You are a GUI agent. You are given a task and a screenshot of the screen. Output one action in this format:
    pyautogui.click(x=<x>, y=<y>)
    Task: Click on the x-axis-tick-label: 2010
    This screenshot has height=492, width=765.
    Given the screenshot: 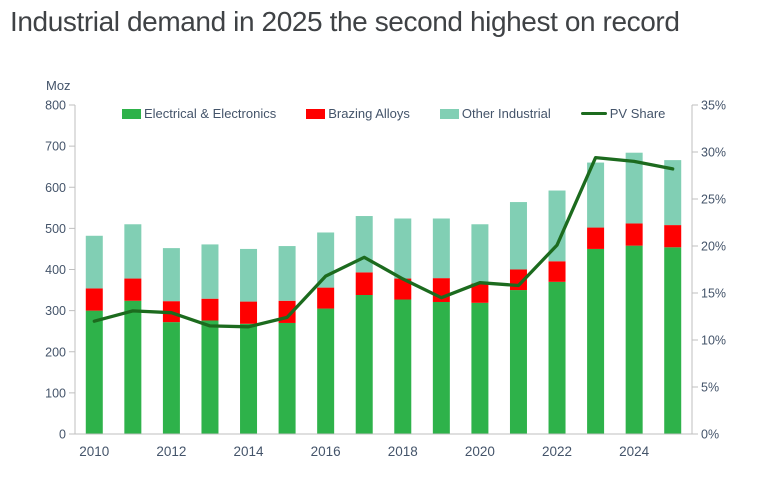 What is the action you would take?
    pyautogui.click(x=94, y=451)
    